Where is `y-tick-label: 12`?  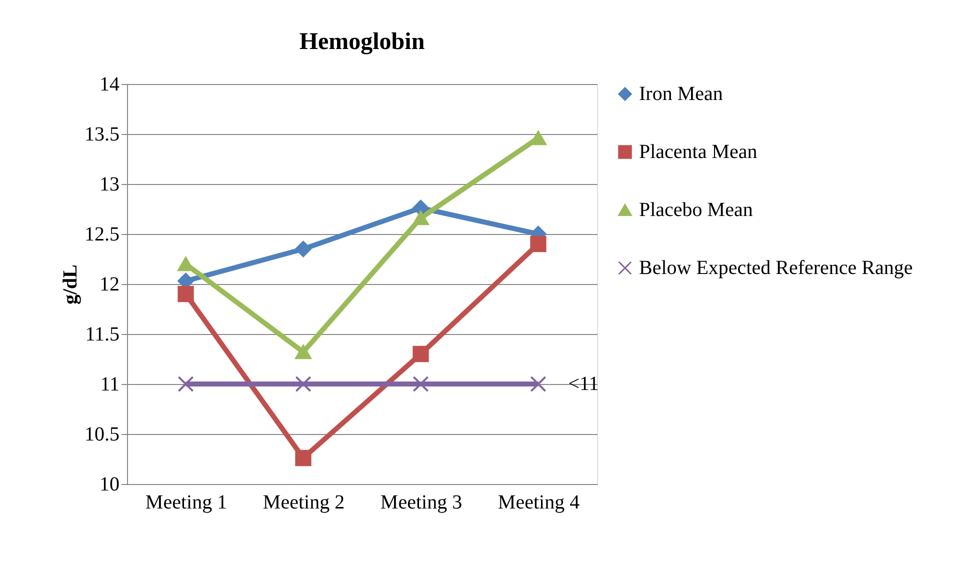 y-tick-label: 12 is located at coordinates (110, 285).